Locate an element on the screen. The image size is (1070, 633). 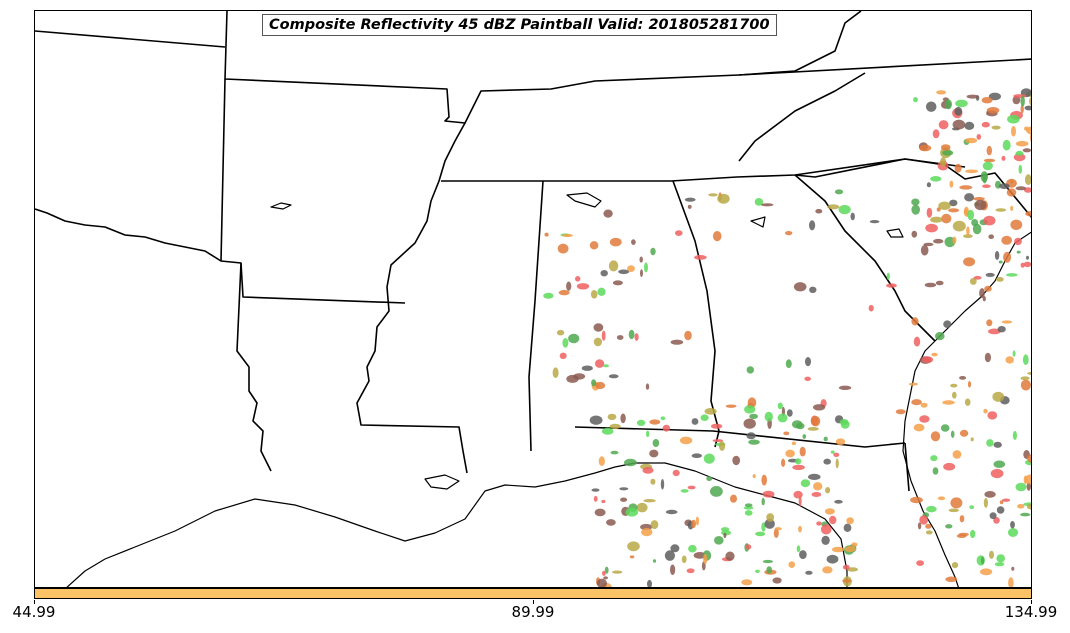
coastline is located at coordinates (966, 409).